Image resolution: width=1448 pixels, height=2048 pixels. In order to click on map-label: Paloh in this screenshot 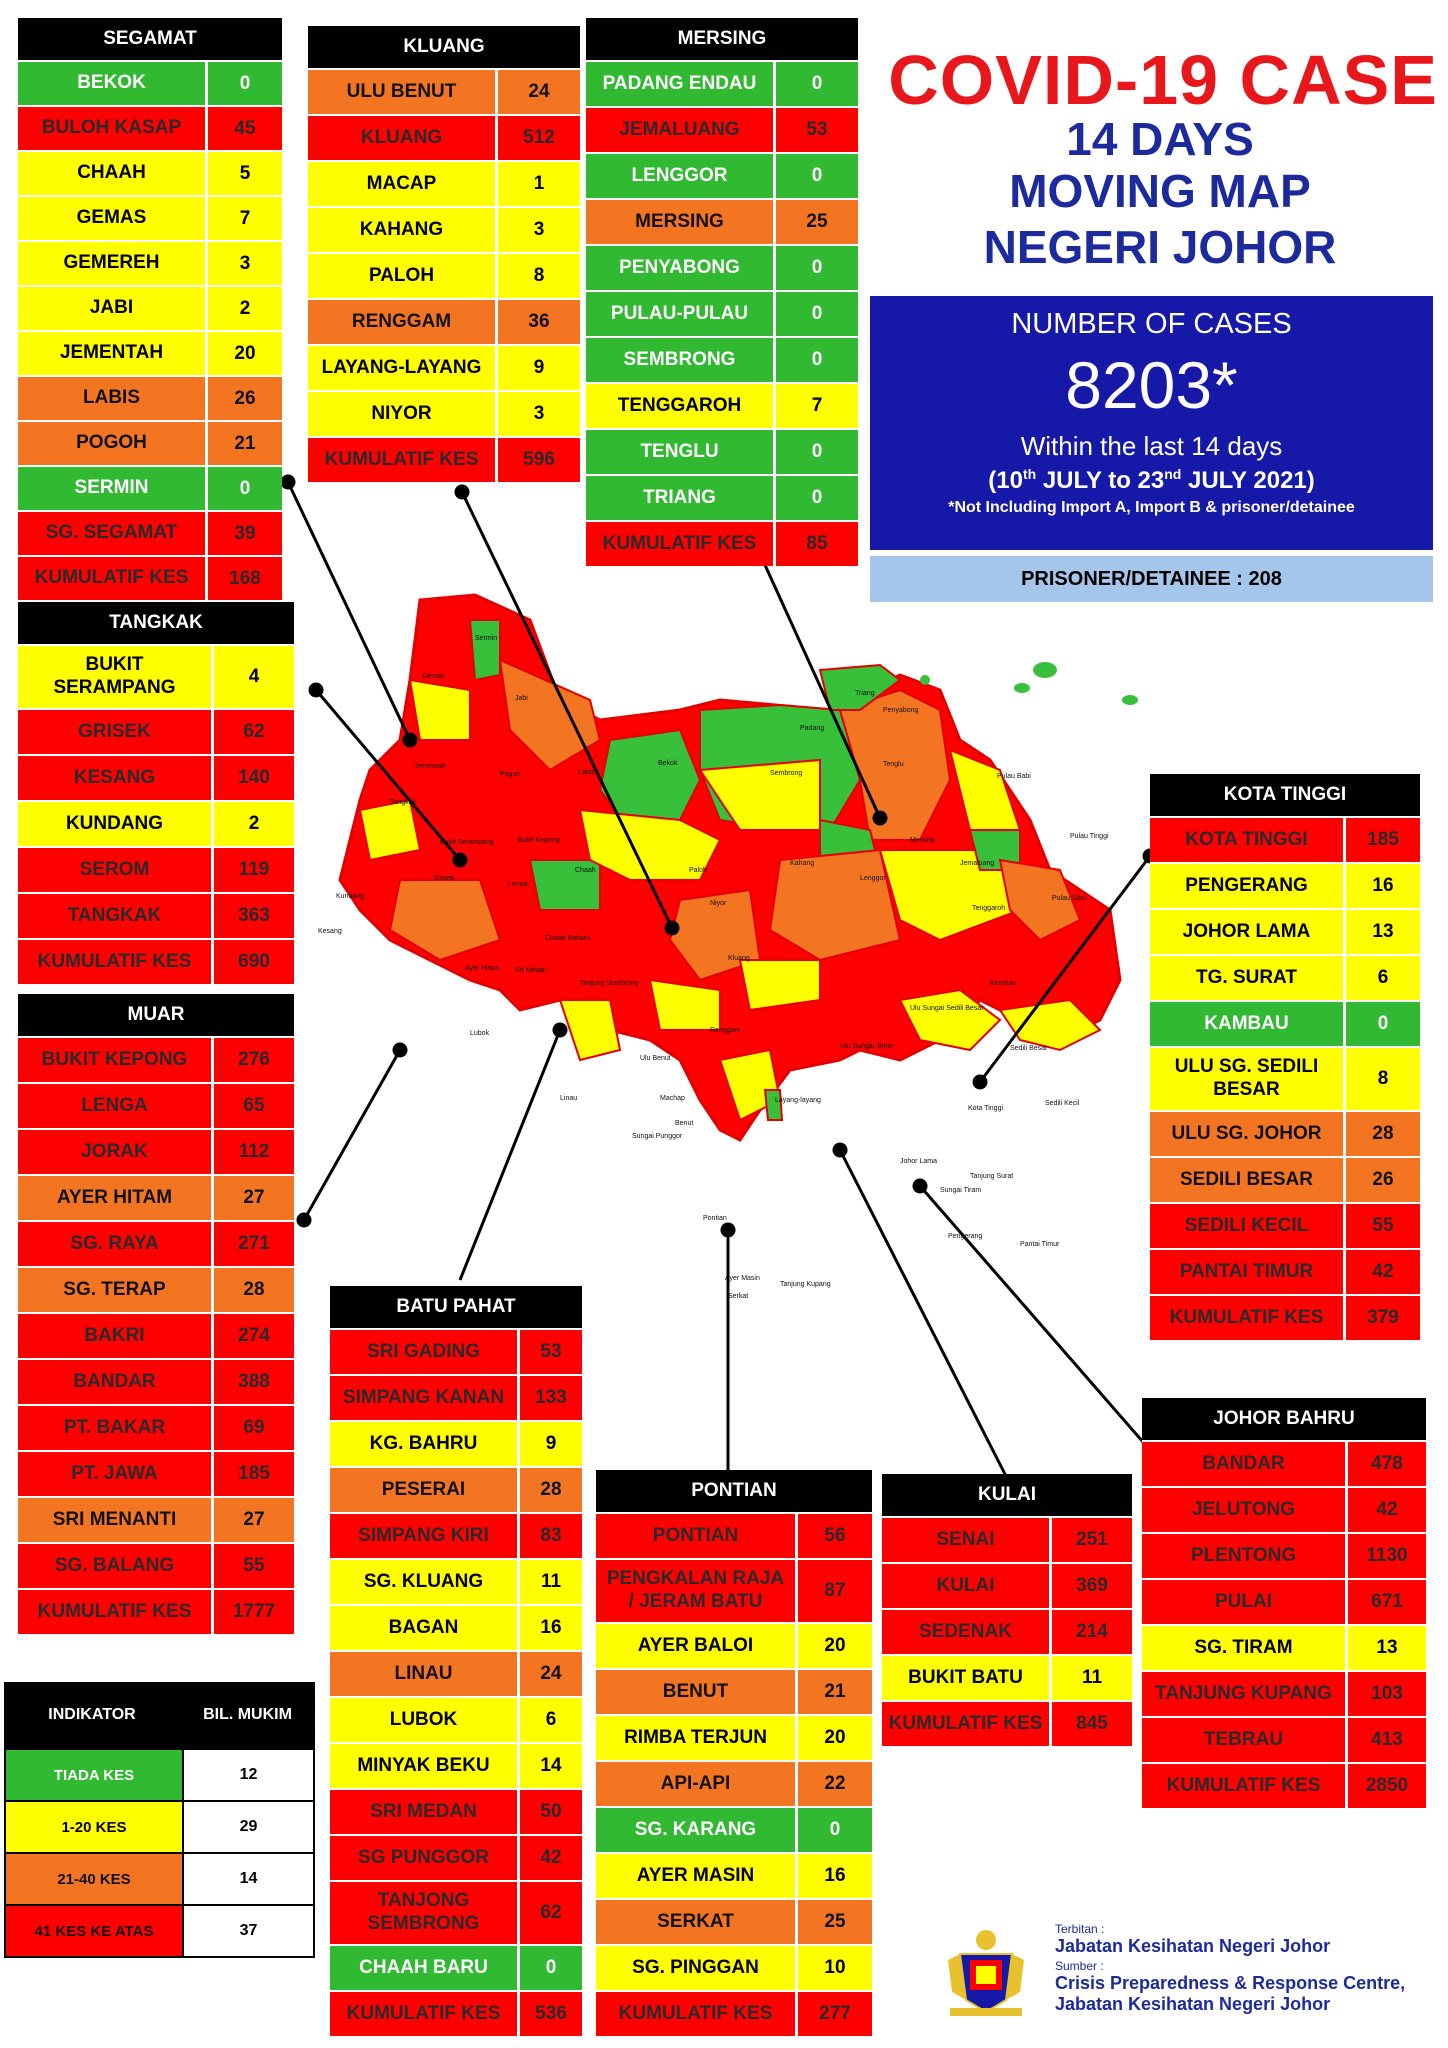, I will do `click(698, 870)`.